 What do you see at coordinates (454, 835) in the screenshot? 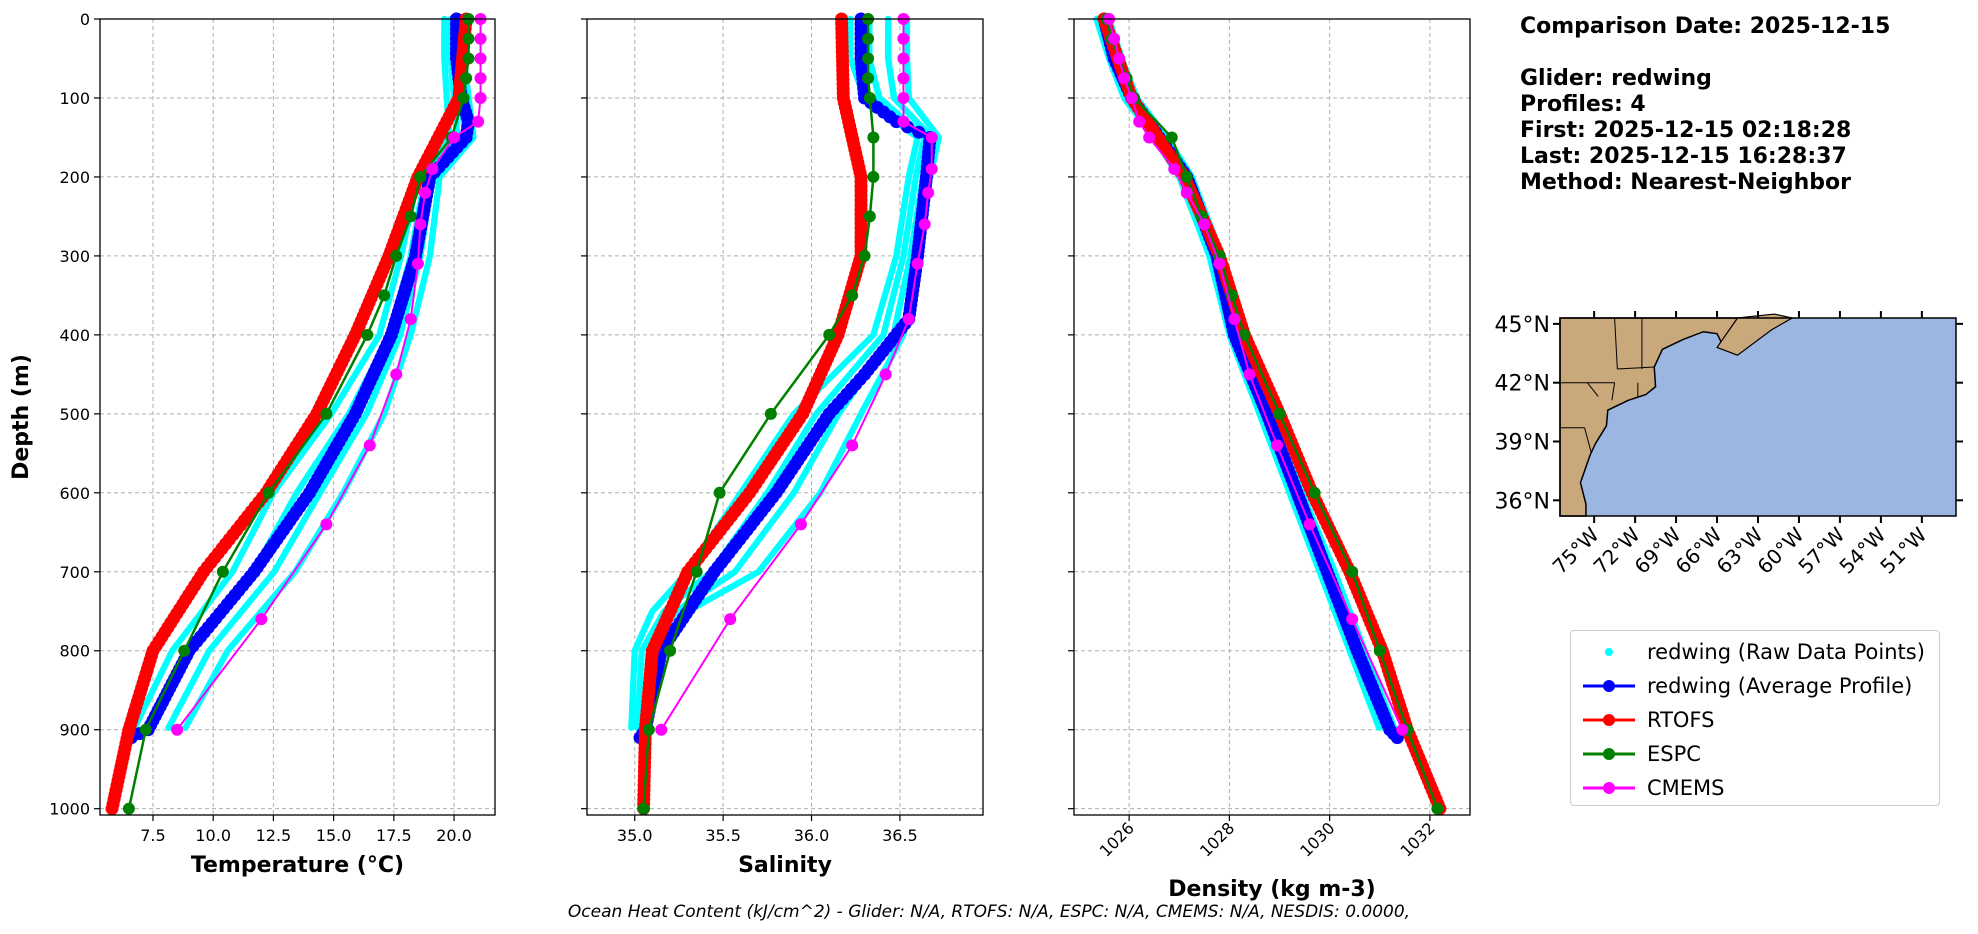
I see `x-tick-label: 20.0` at bounding box center [454, 835].